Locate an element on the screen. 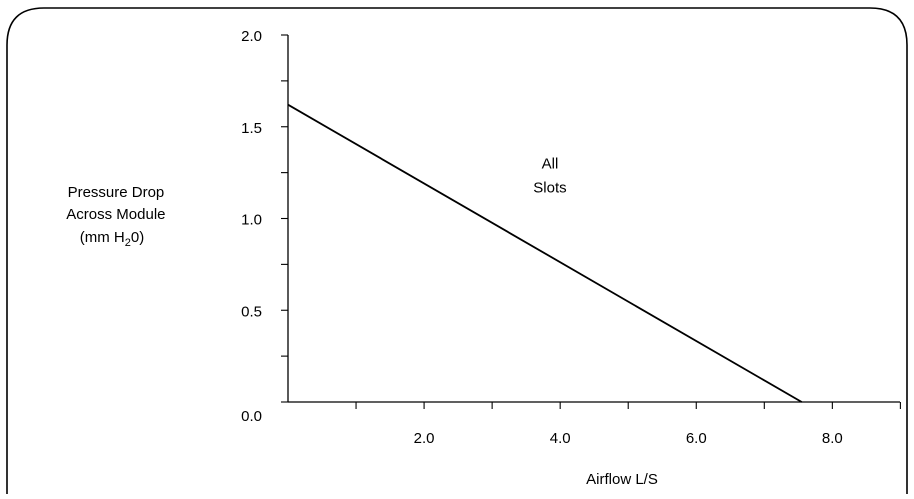  annotation-label: All Slots is located at coordinates (549, 175).